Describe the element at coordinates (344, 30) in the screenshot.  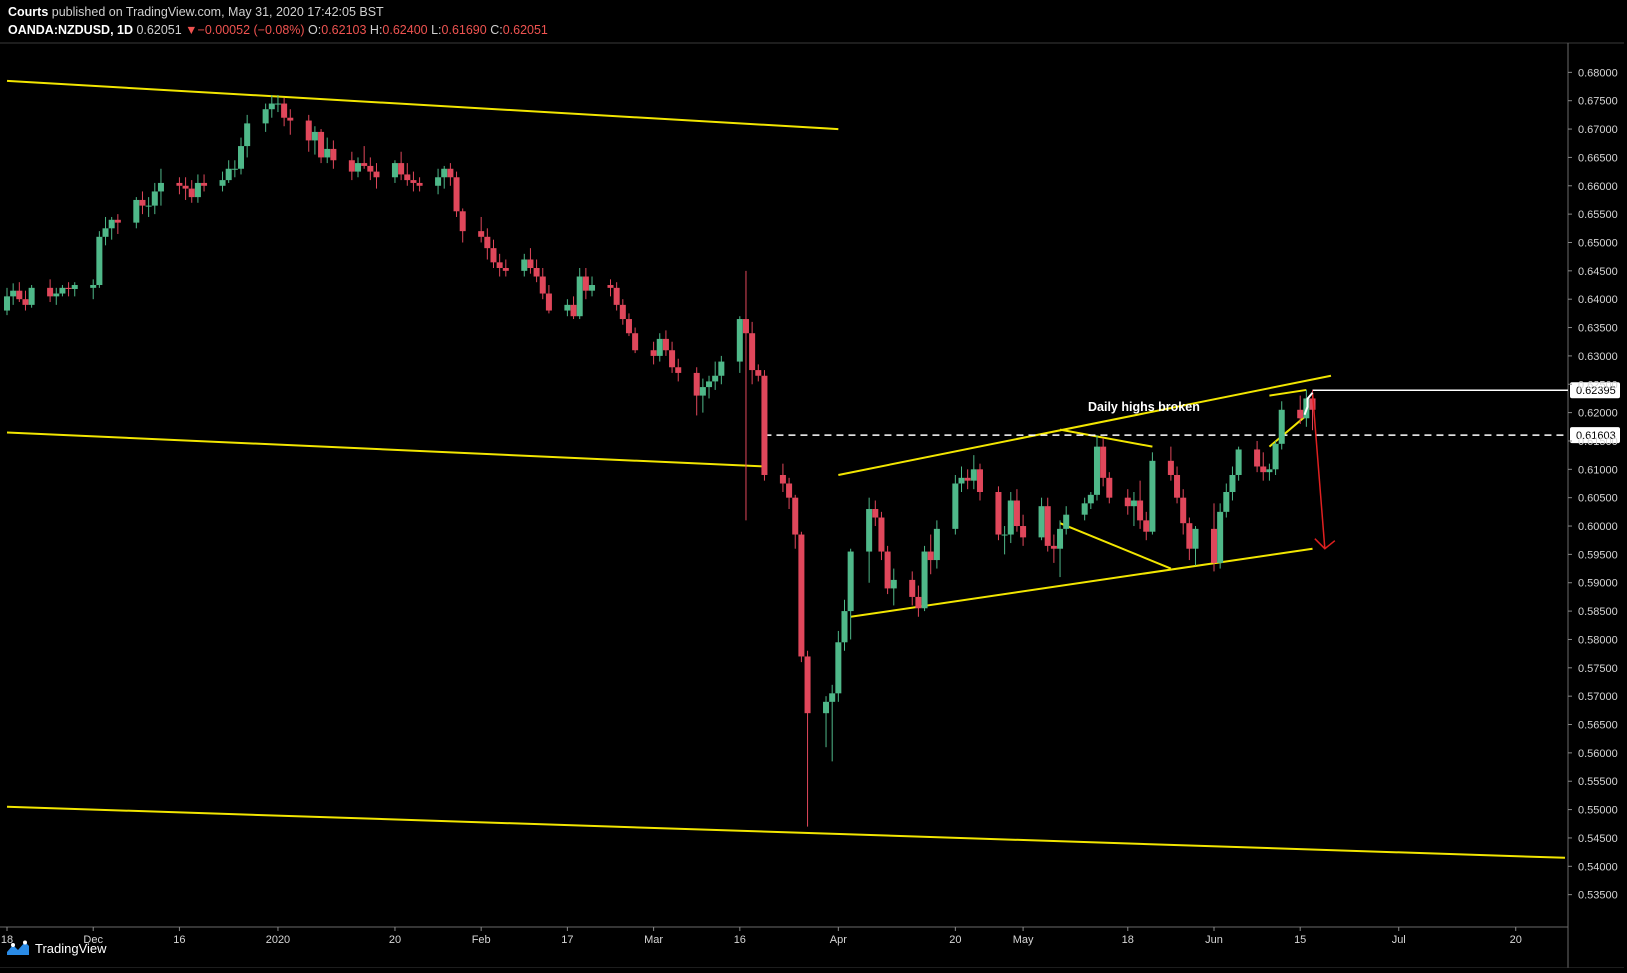
I see `open-value: 0.62103` at that location.